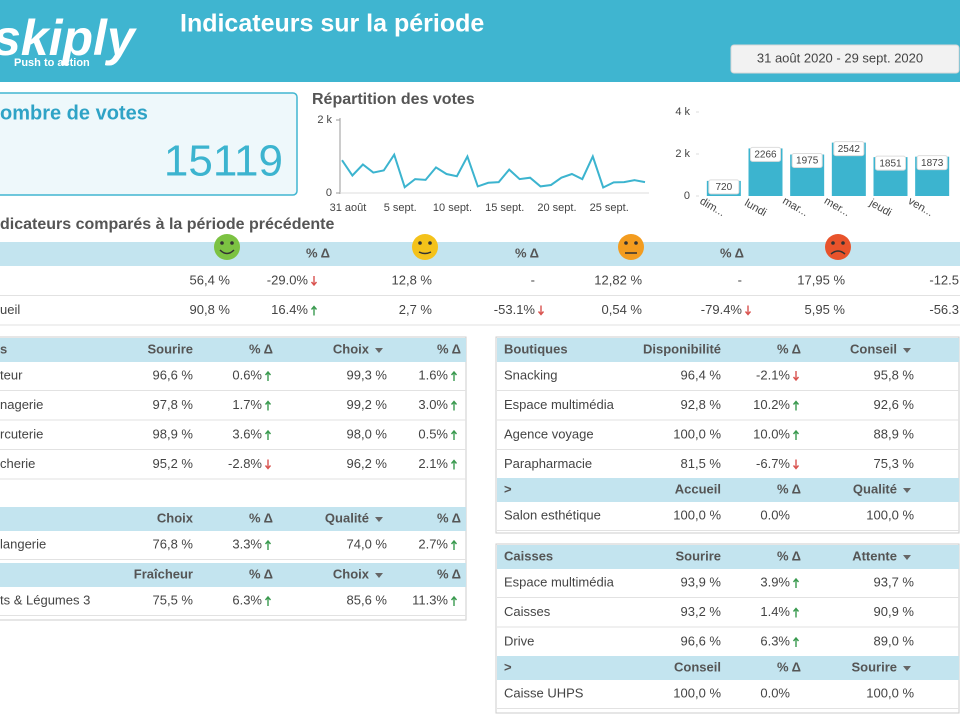 The image size is (960, 720). I want to click on smiley-orange, so click(631, 247).